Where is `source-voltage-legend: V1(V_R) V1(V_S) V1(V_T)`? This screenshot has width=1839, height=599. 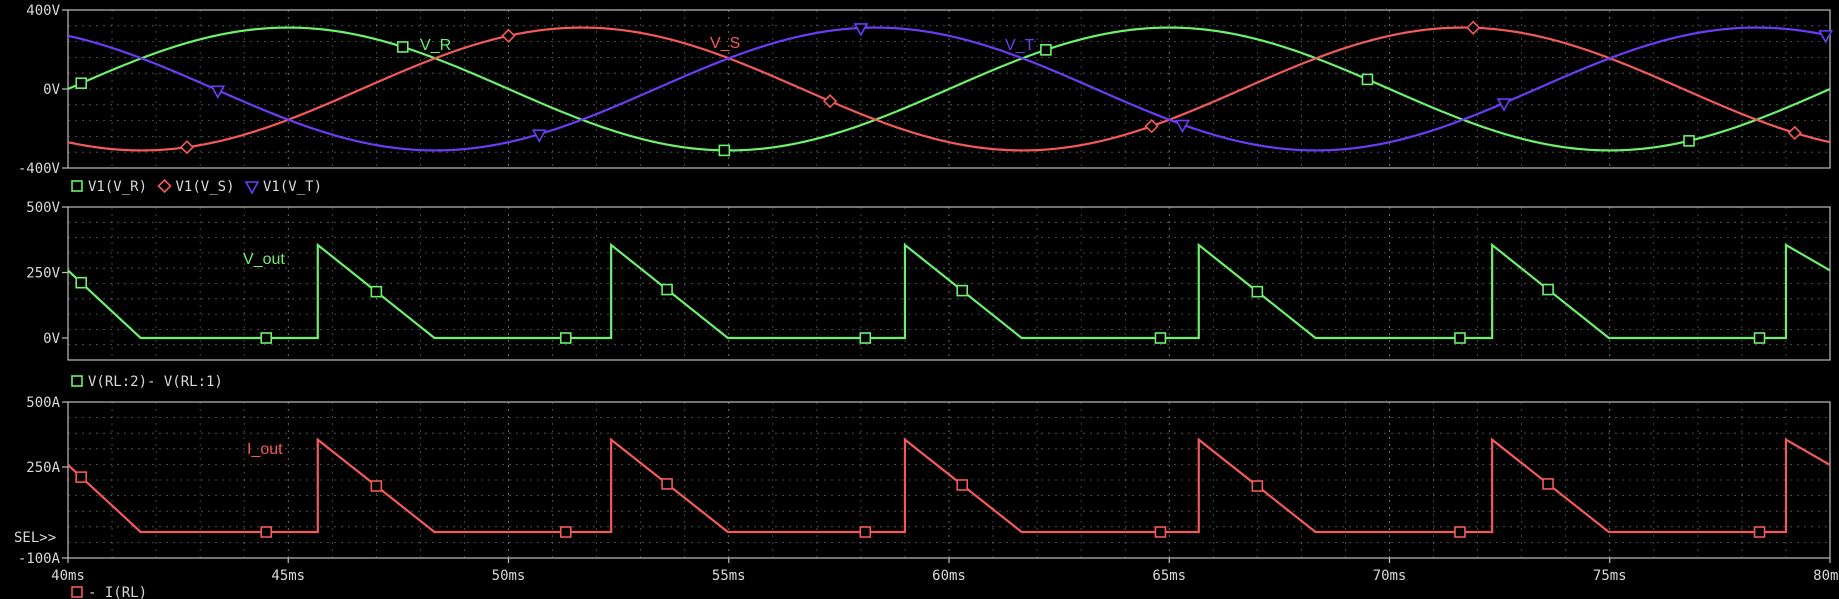
source-voltage-legend: V1(V_R) V1(V_S) V1(V_T) is located at coordinates (196, 186).